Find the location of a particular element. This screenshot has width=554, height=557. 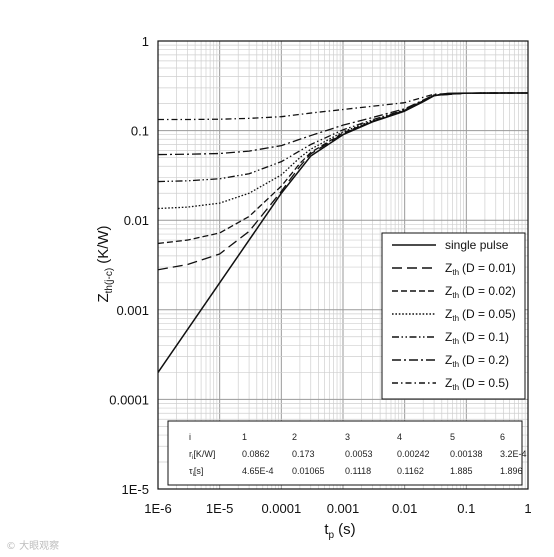

watermark: © 大眼观察 is located at coordinates (32, 545).